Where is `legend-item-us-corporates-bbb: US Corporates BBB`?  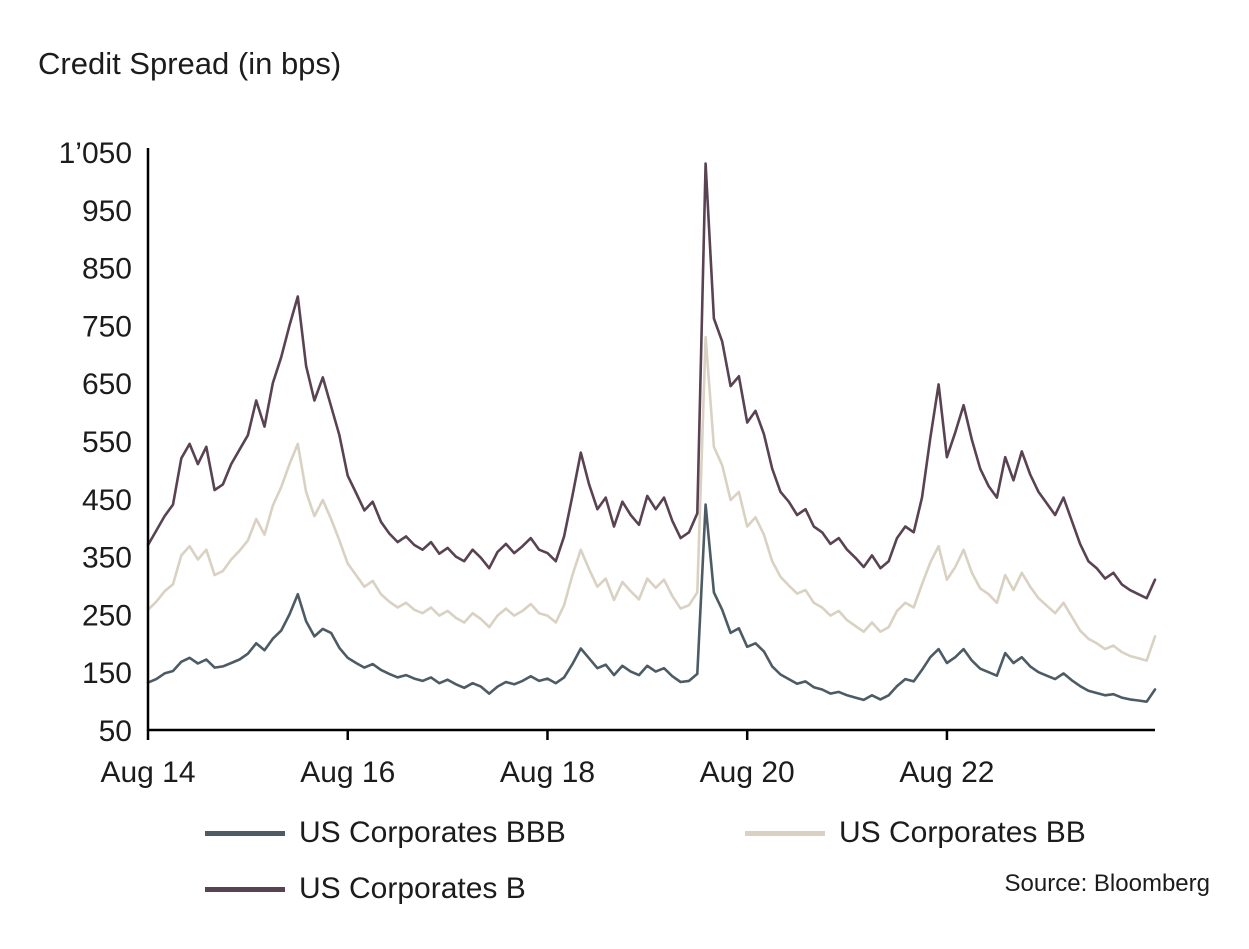
legend-item-us-corporates-bbb: US Corporates BBB is located at coordinates (385, 833).